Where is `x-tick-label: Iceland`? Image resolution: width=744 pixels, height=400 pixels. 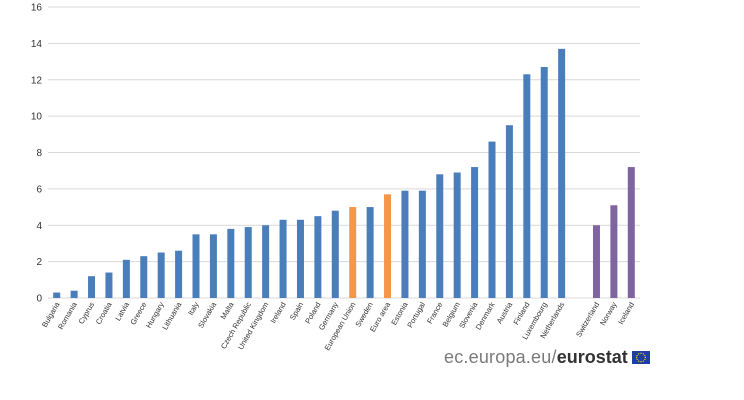 x-tick-label: Iceland is located at coordinates (626, 313).